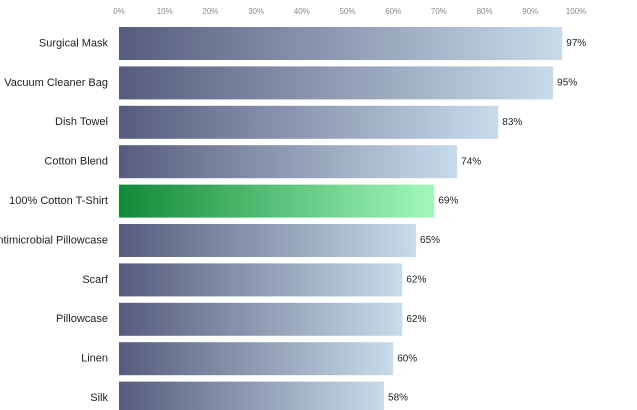 This screenshot has height=410, width=637. I want to click on value-label: 69%, so click(448, 201).